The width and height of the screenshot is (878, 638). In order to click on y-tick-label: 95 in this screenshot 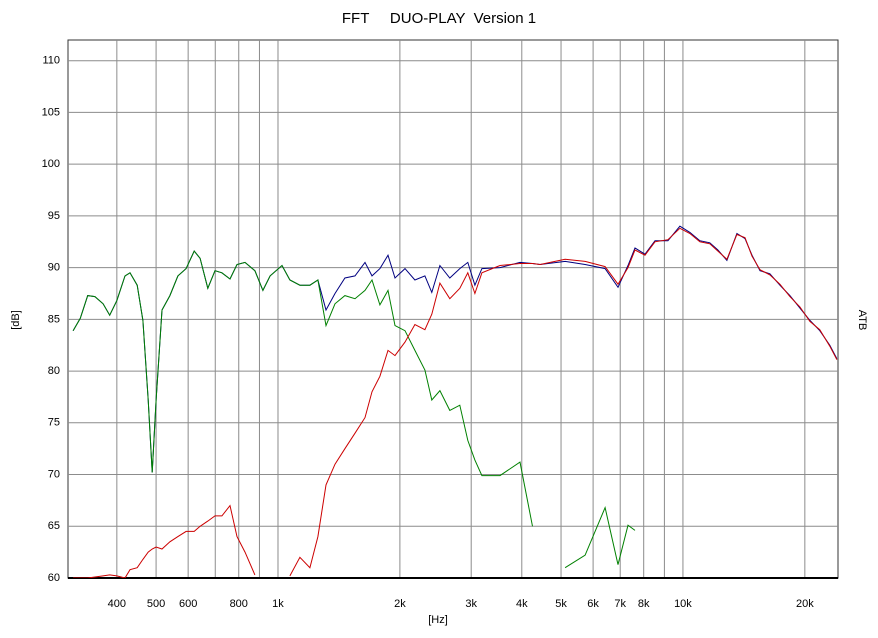, I will do `click(54, 216)`.